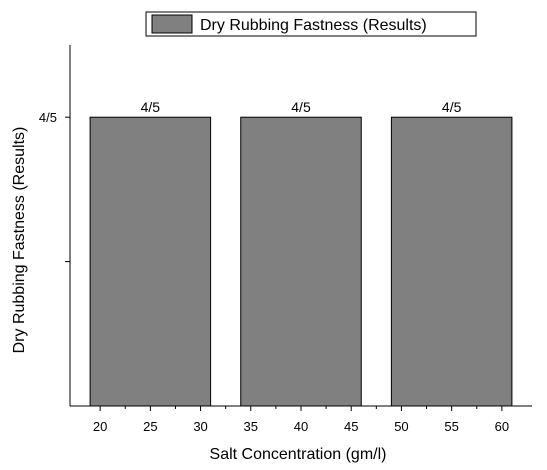 This screenshot has width=547, height=470. Describe the element at coordinates (251, 426) in the screenshot. I see `x-tick-label: 35` at that location.